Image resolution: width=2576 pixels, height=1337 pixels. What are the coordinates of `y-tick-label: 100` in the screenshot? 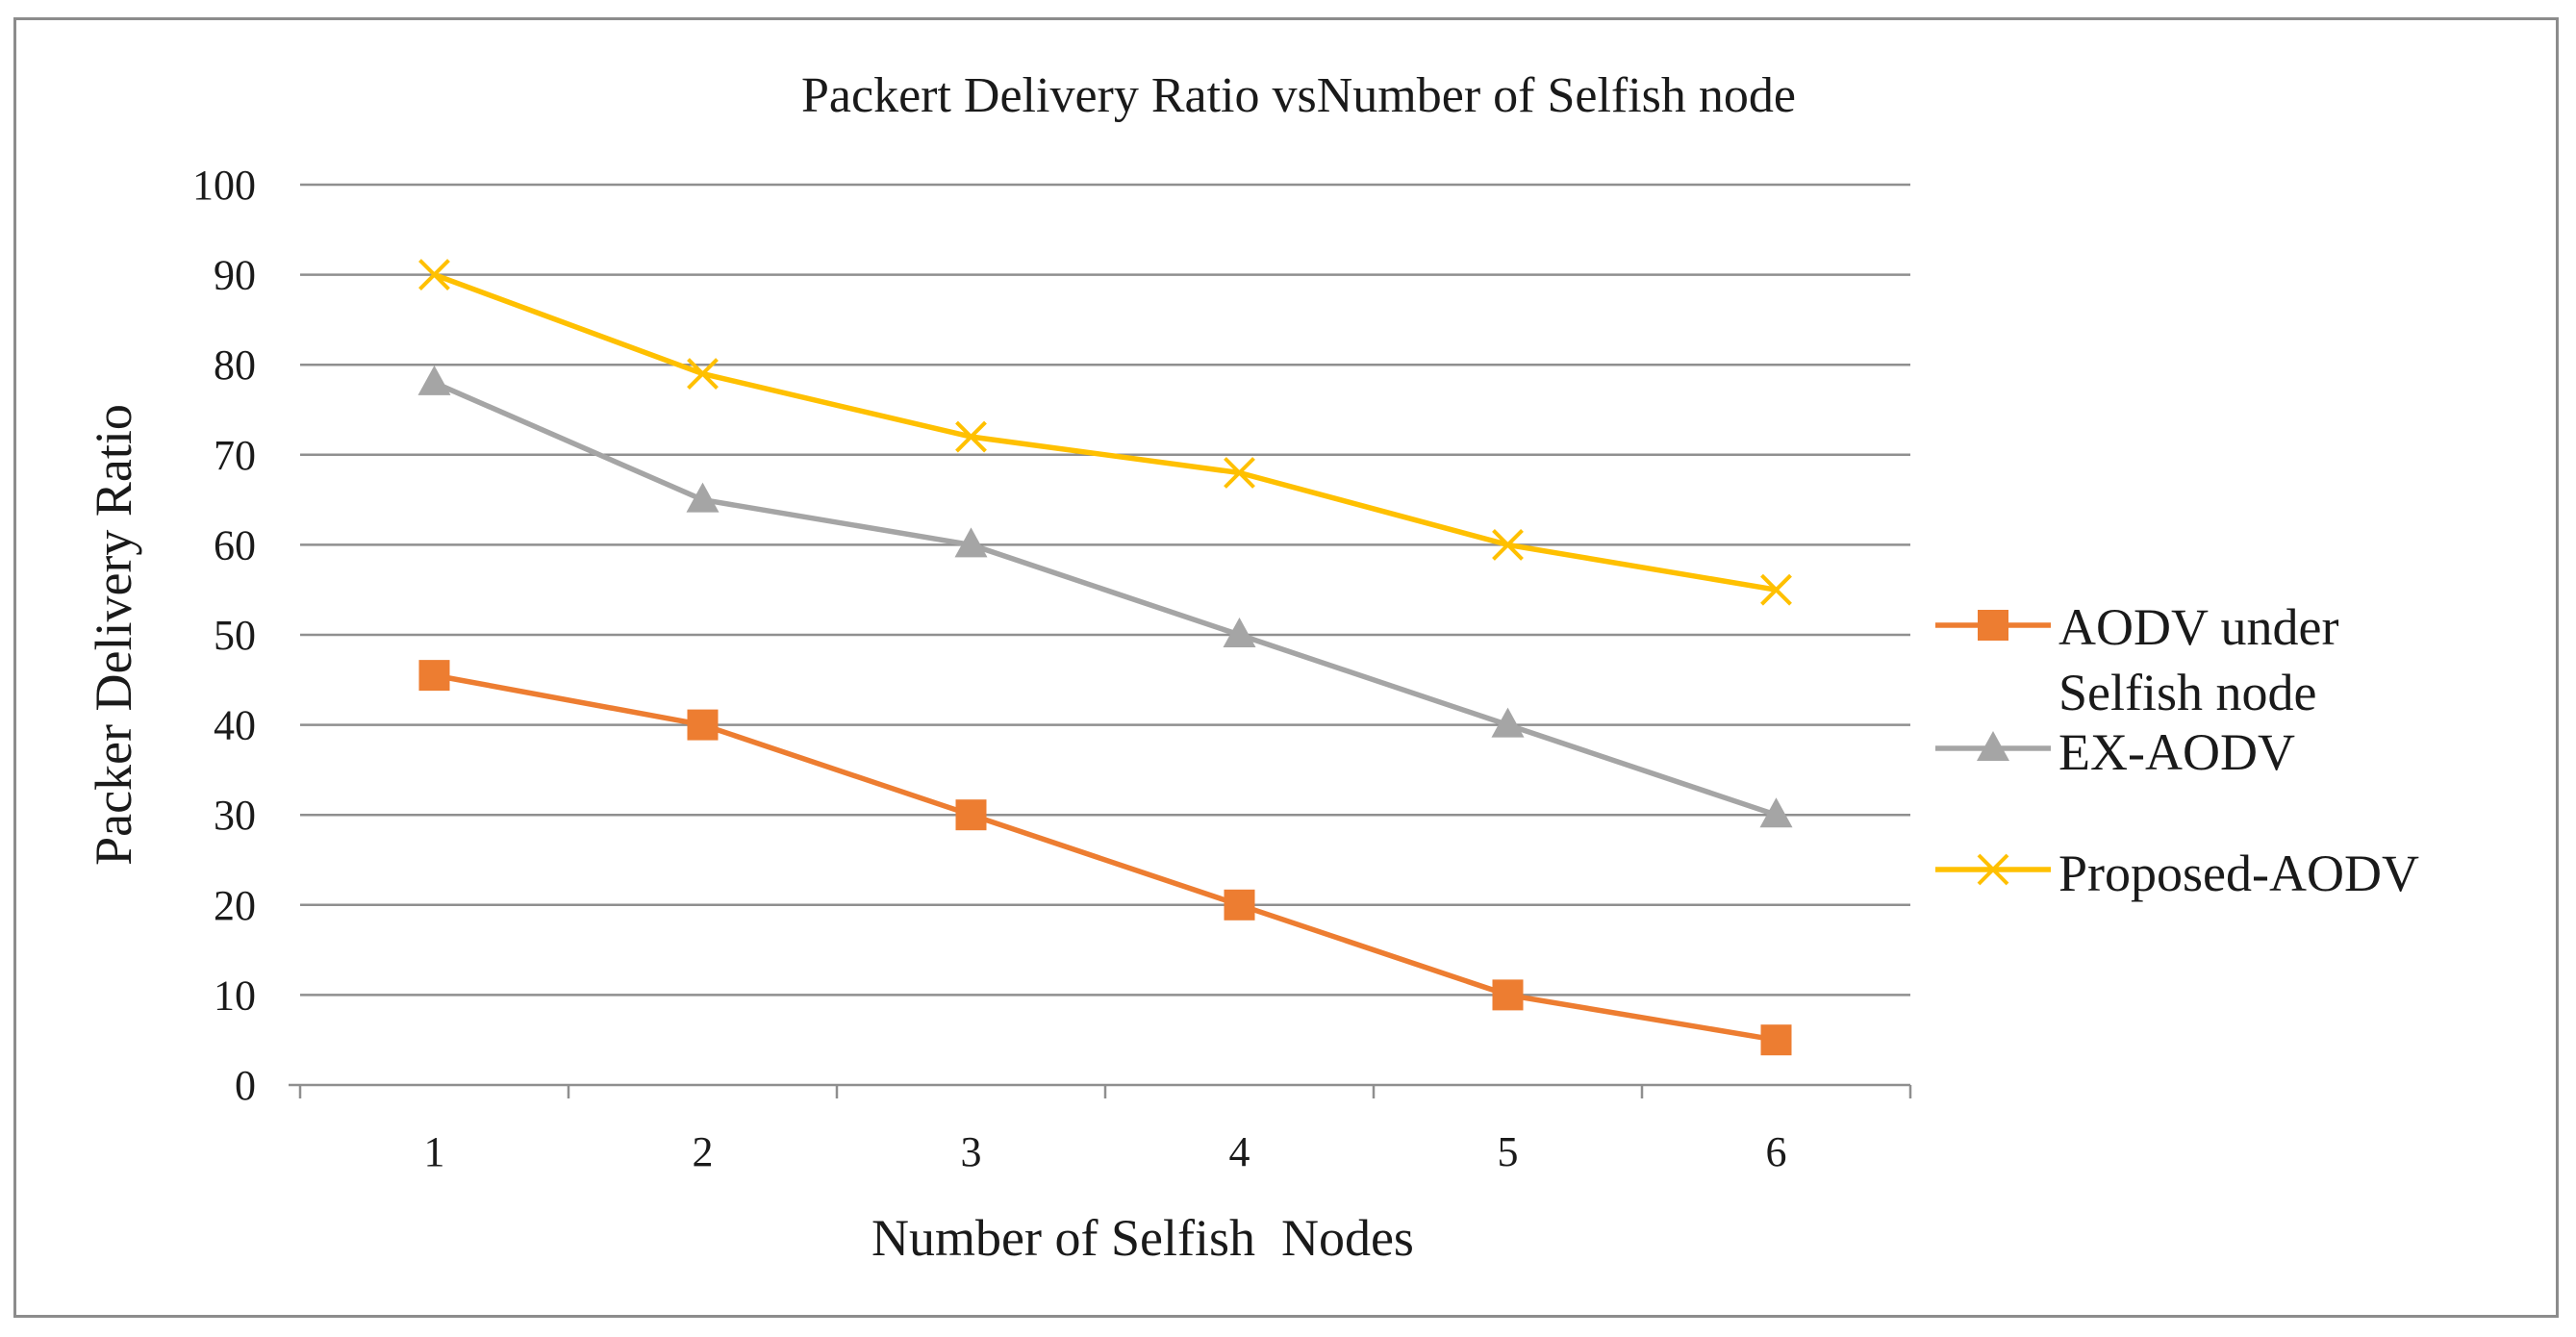 It's located at (224, 186).